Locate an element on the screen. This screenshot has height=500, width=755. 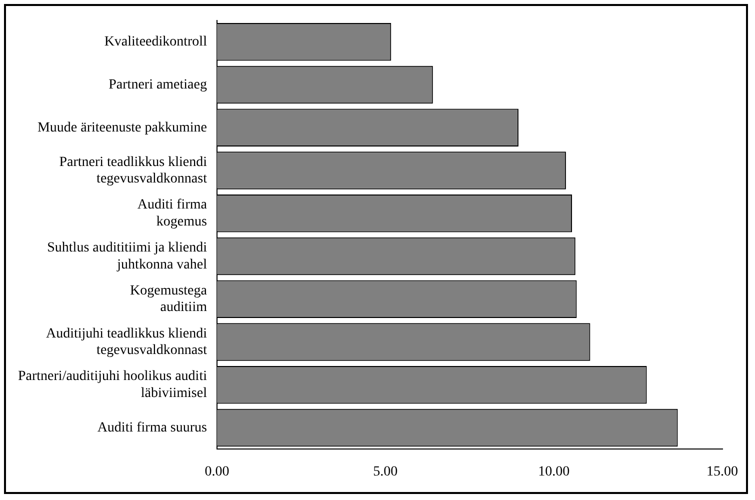
y-tick-label: Auditijuhi teadlikkus kliendi tegevusvaldkonnast is located at coordinates (127, 342).